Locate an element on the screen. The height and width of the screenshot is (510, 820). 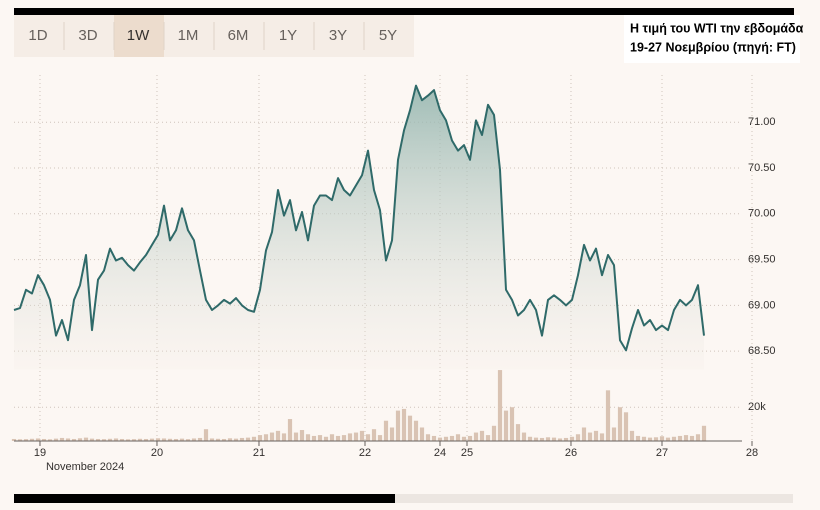
tab: 3Y is located at coordinates (338, 35).